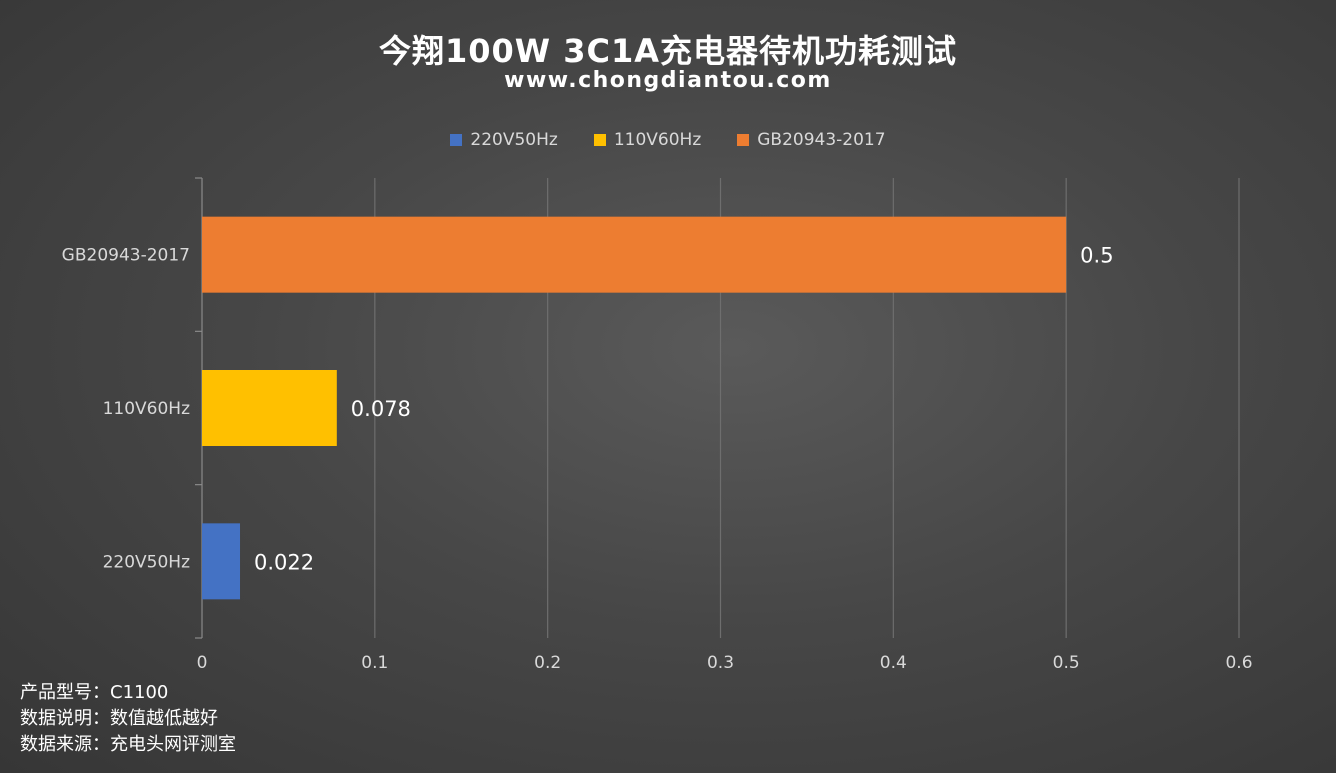 The image size is (1336, 773). I want to click on x-tick-label: 0, so click(202, 663).